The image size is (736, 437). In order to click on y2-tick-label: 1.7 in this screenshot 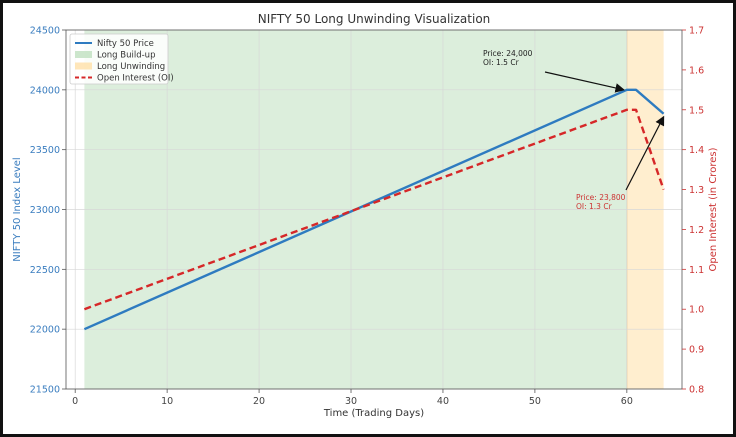, I will do `click(696, 31)`.